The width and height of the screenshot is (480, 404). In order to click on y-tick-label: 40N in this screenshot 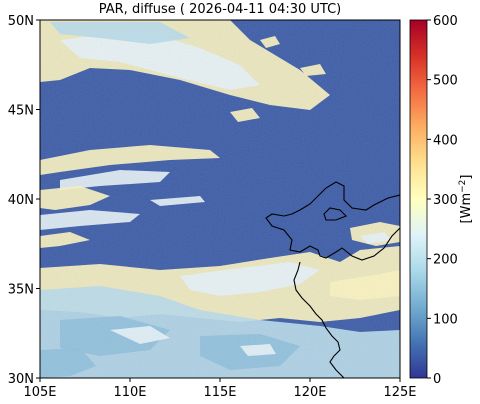, I will do `click(21, 200)`.